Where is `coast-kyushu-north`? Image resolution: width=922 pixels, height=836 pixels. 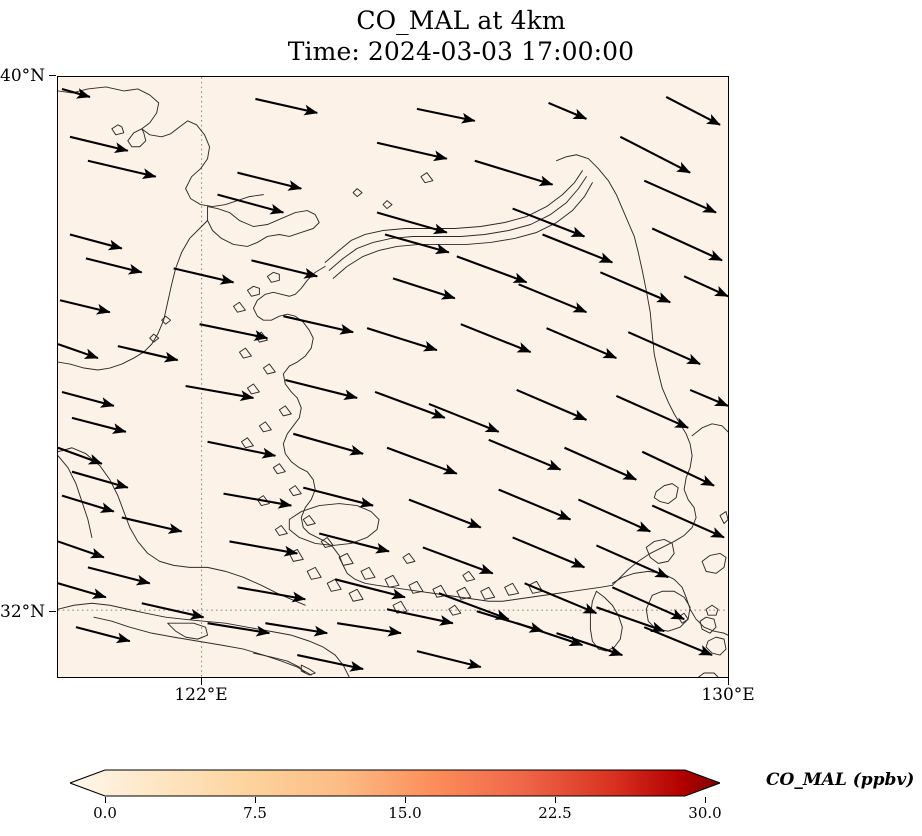 coast-kyushu-north is located at coordinates (669, 603).